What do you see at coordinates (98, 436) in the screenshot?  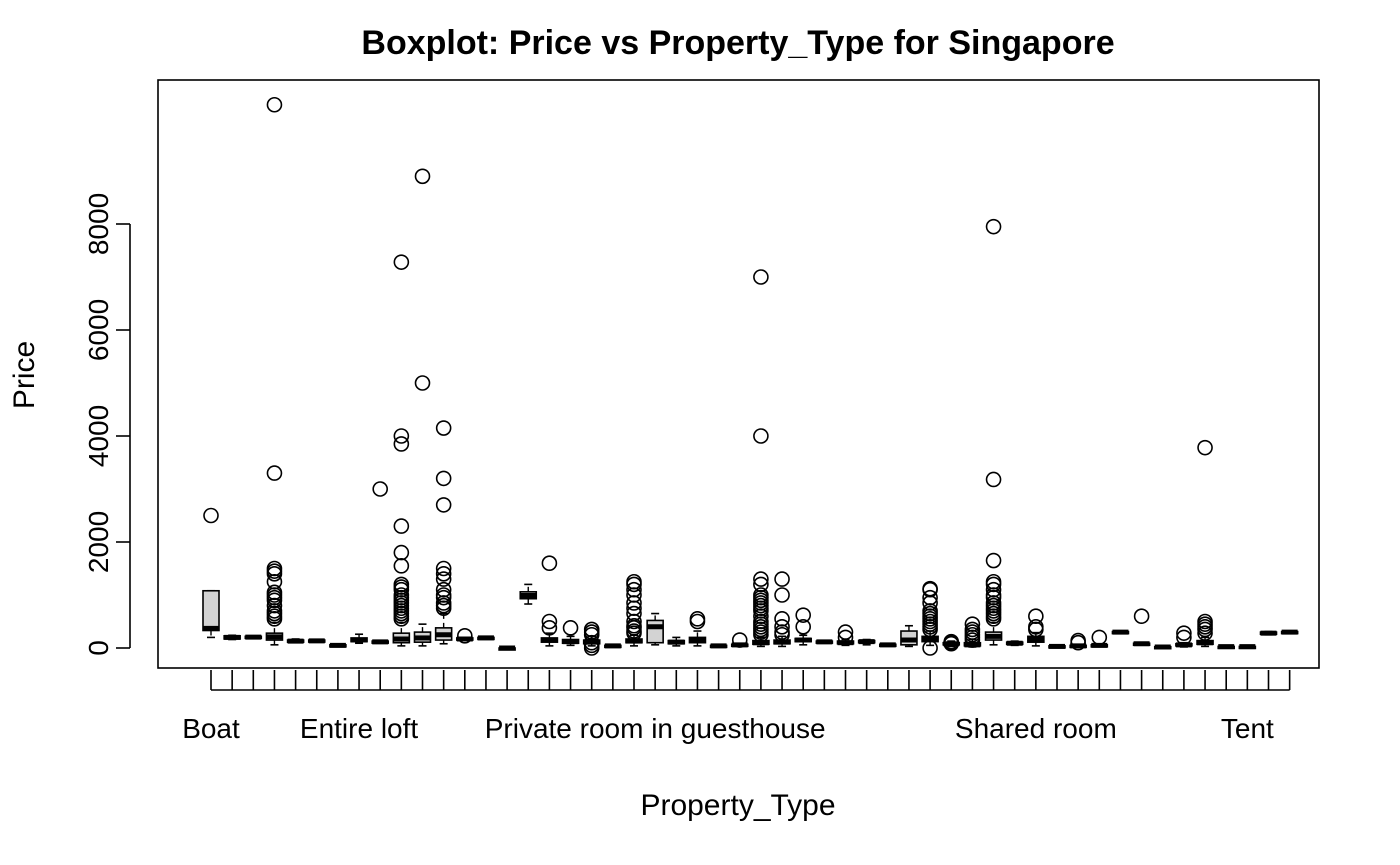 I see `y-tick-label: 4000` at bounding box center [98, 436].